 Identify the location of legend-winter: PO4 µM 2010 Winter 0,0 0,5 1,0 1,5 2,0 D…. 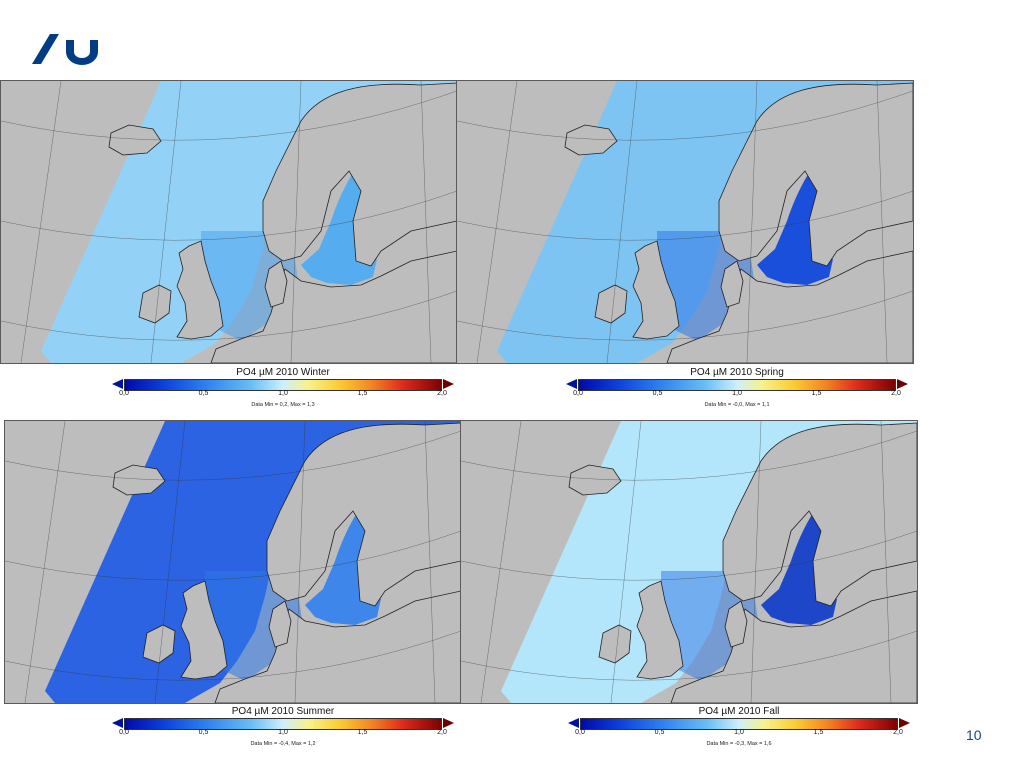
(283, 389).